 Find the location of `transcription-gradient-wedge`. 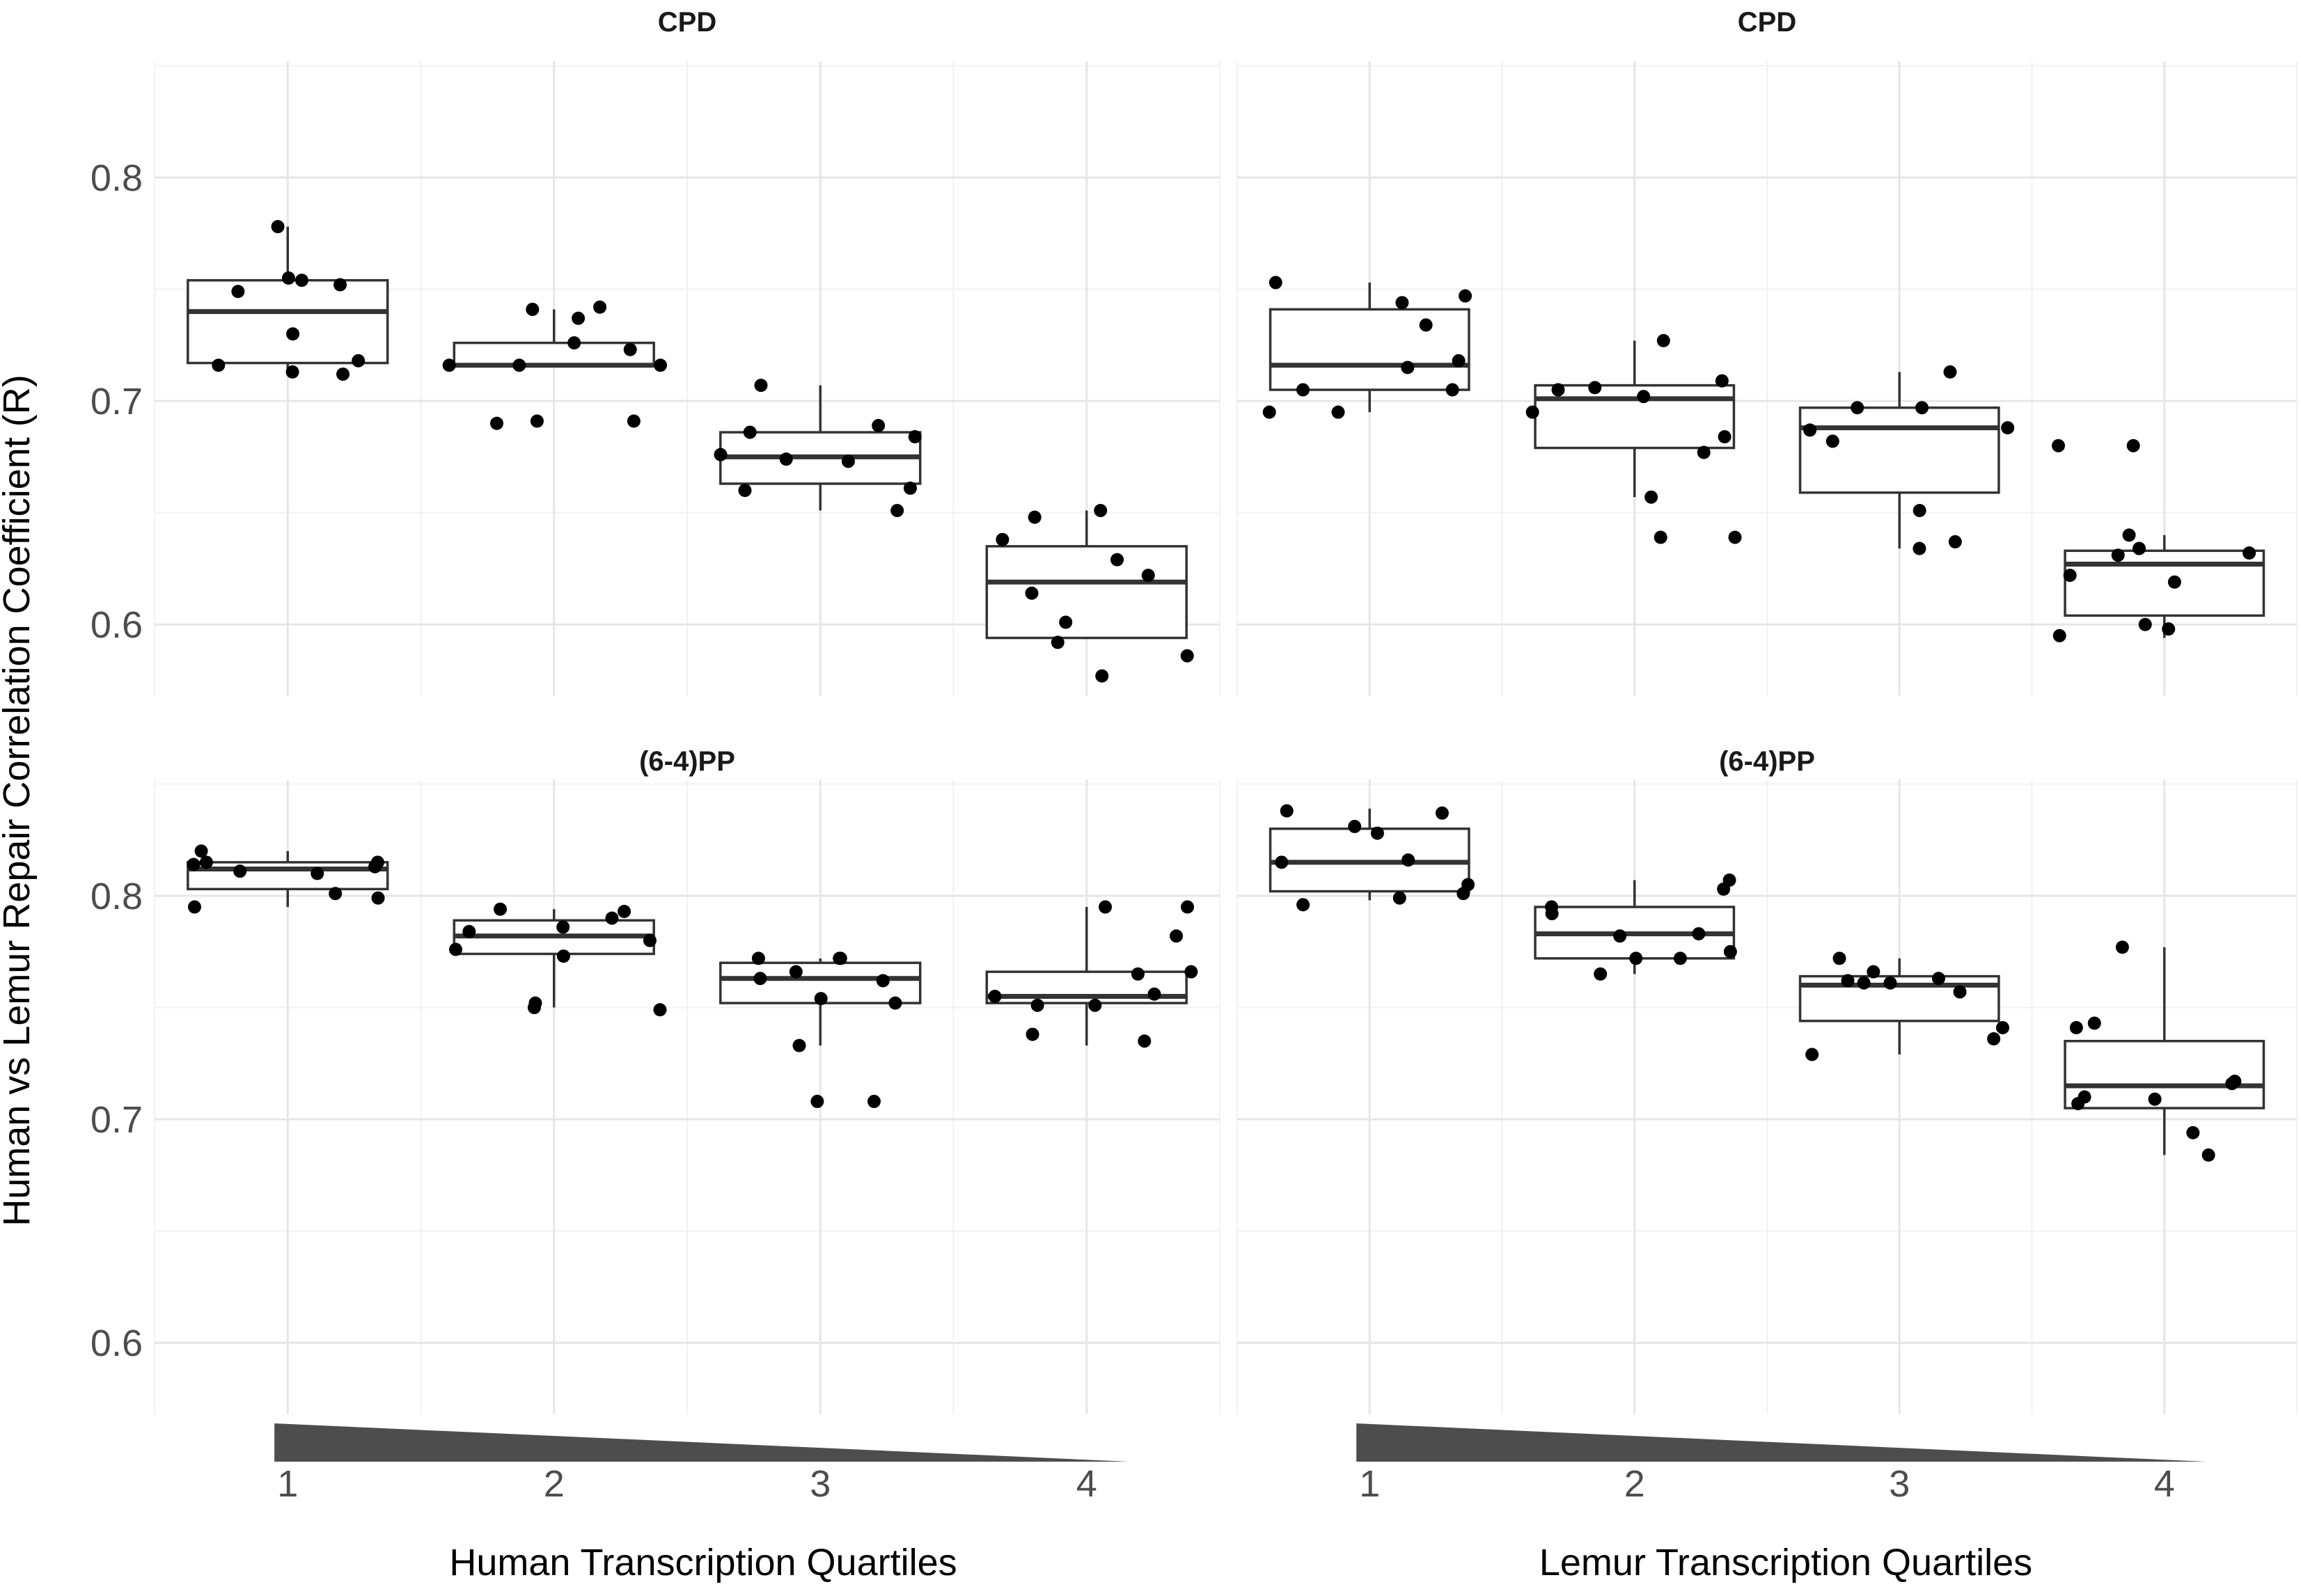

transcription-gradient-wedge is located at coordinates (1781, 1443).